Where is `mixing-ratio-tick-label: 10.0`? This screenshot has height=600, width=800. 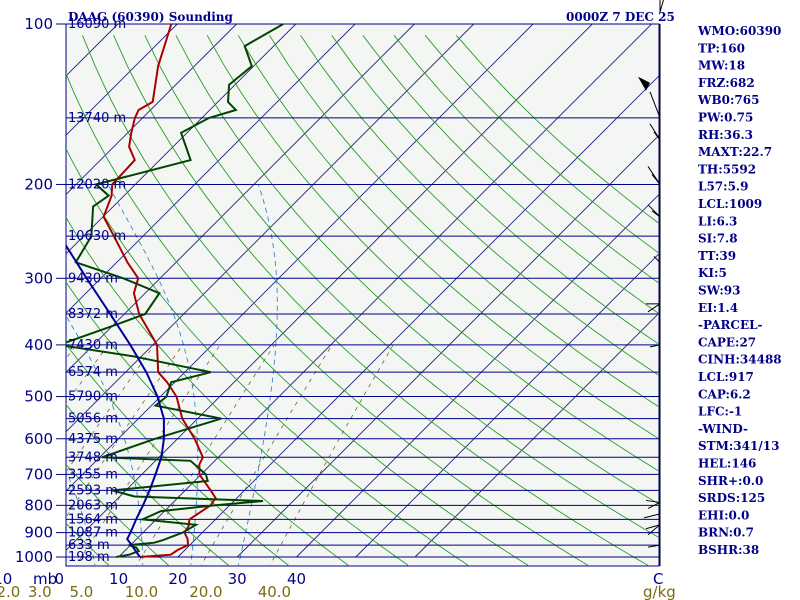 mixing-ratio-tick-label: 10.0 is located at coordinates (141, 591).